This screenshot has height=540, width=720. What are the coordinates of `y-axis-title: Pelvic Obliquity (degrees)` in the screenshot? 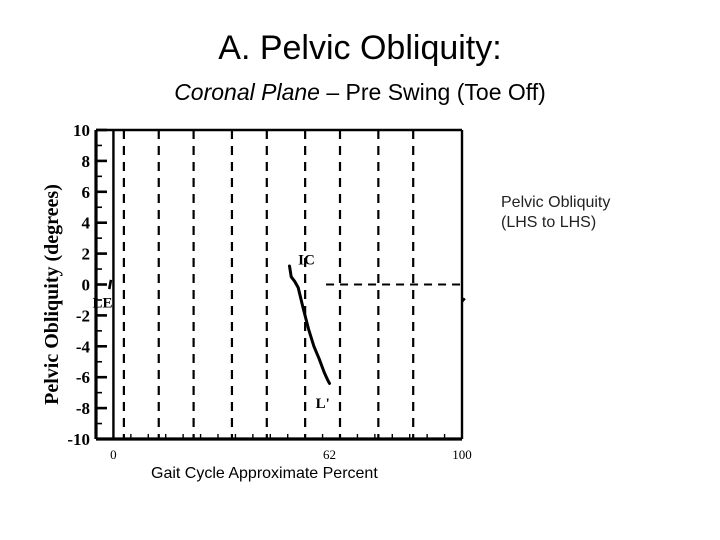 It's located at (52, 294).